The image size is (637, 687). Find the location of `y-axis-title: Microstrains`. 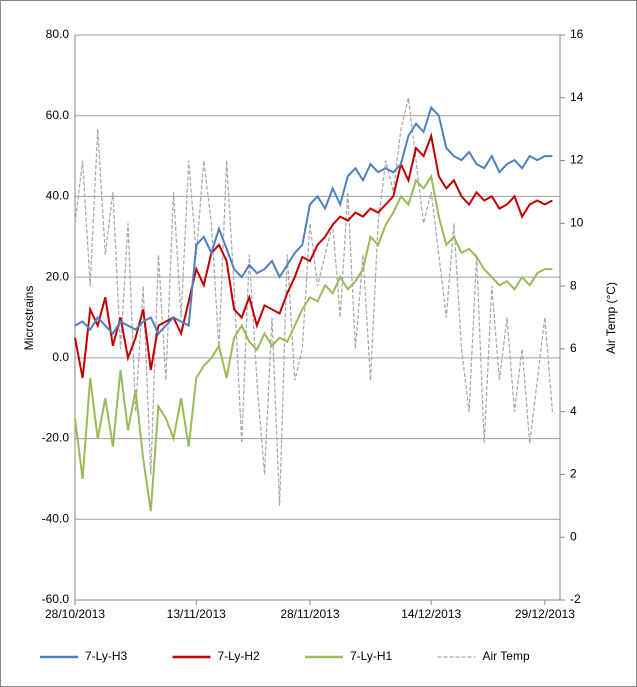

y-axis-title: Microstrains is located at coordinates (29, 318).